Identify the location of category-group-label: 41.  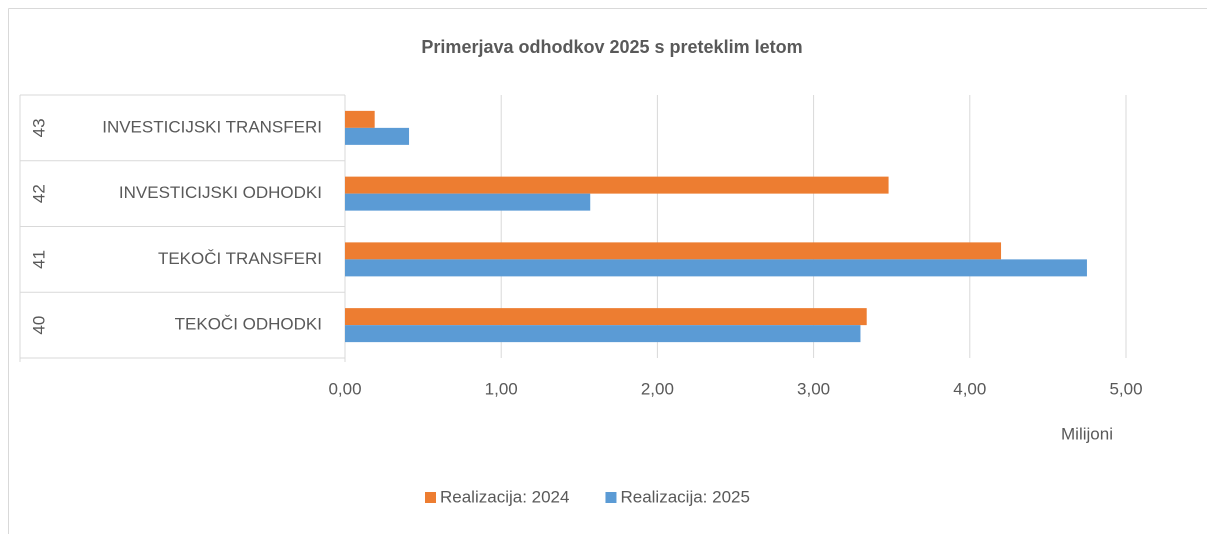
(38, 259).